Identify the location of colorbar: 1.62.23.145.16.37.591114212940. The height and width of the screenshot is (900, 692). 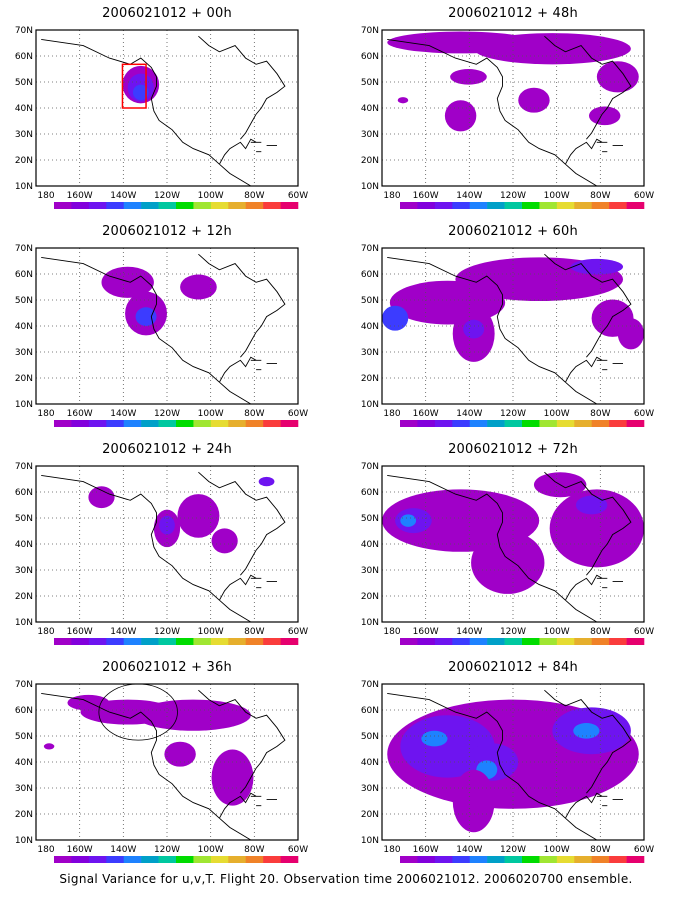
(522, 423).